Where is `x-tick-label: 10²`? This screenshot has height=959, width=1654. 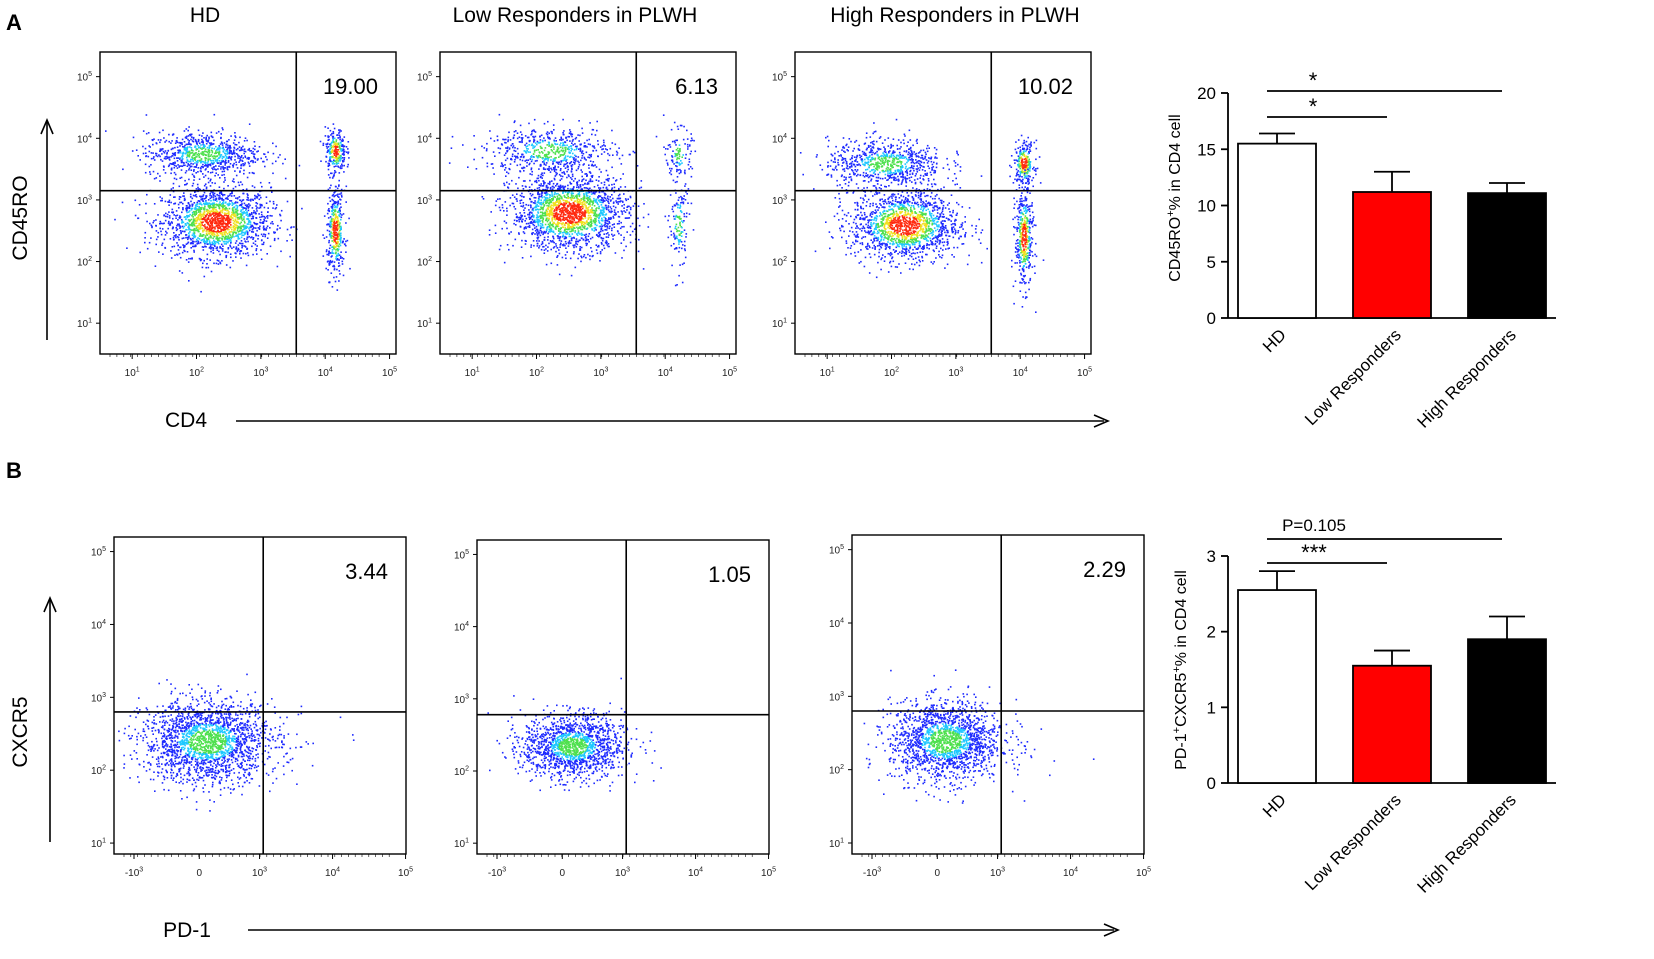 x-tick-label: 10² is located at coordinates (196, 373).